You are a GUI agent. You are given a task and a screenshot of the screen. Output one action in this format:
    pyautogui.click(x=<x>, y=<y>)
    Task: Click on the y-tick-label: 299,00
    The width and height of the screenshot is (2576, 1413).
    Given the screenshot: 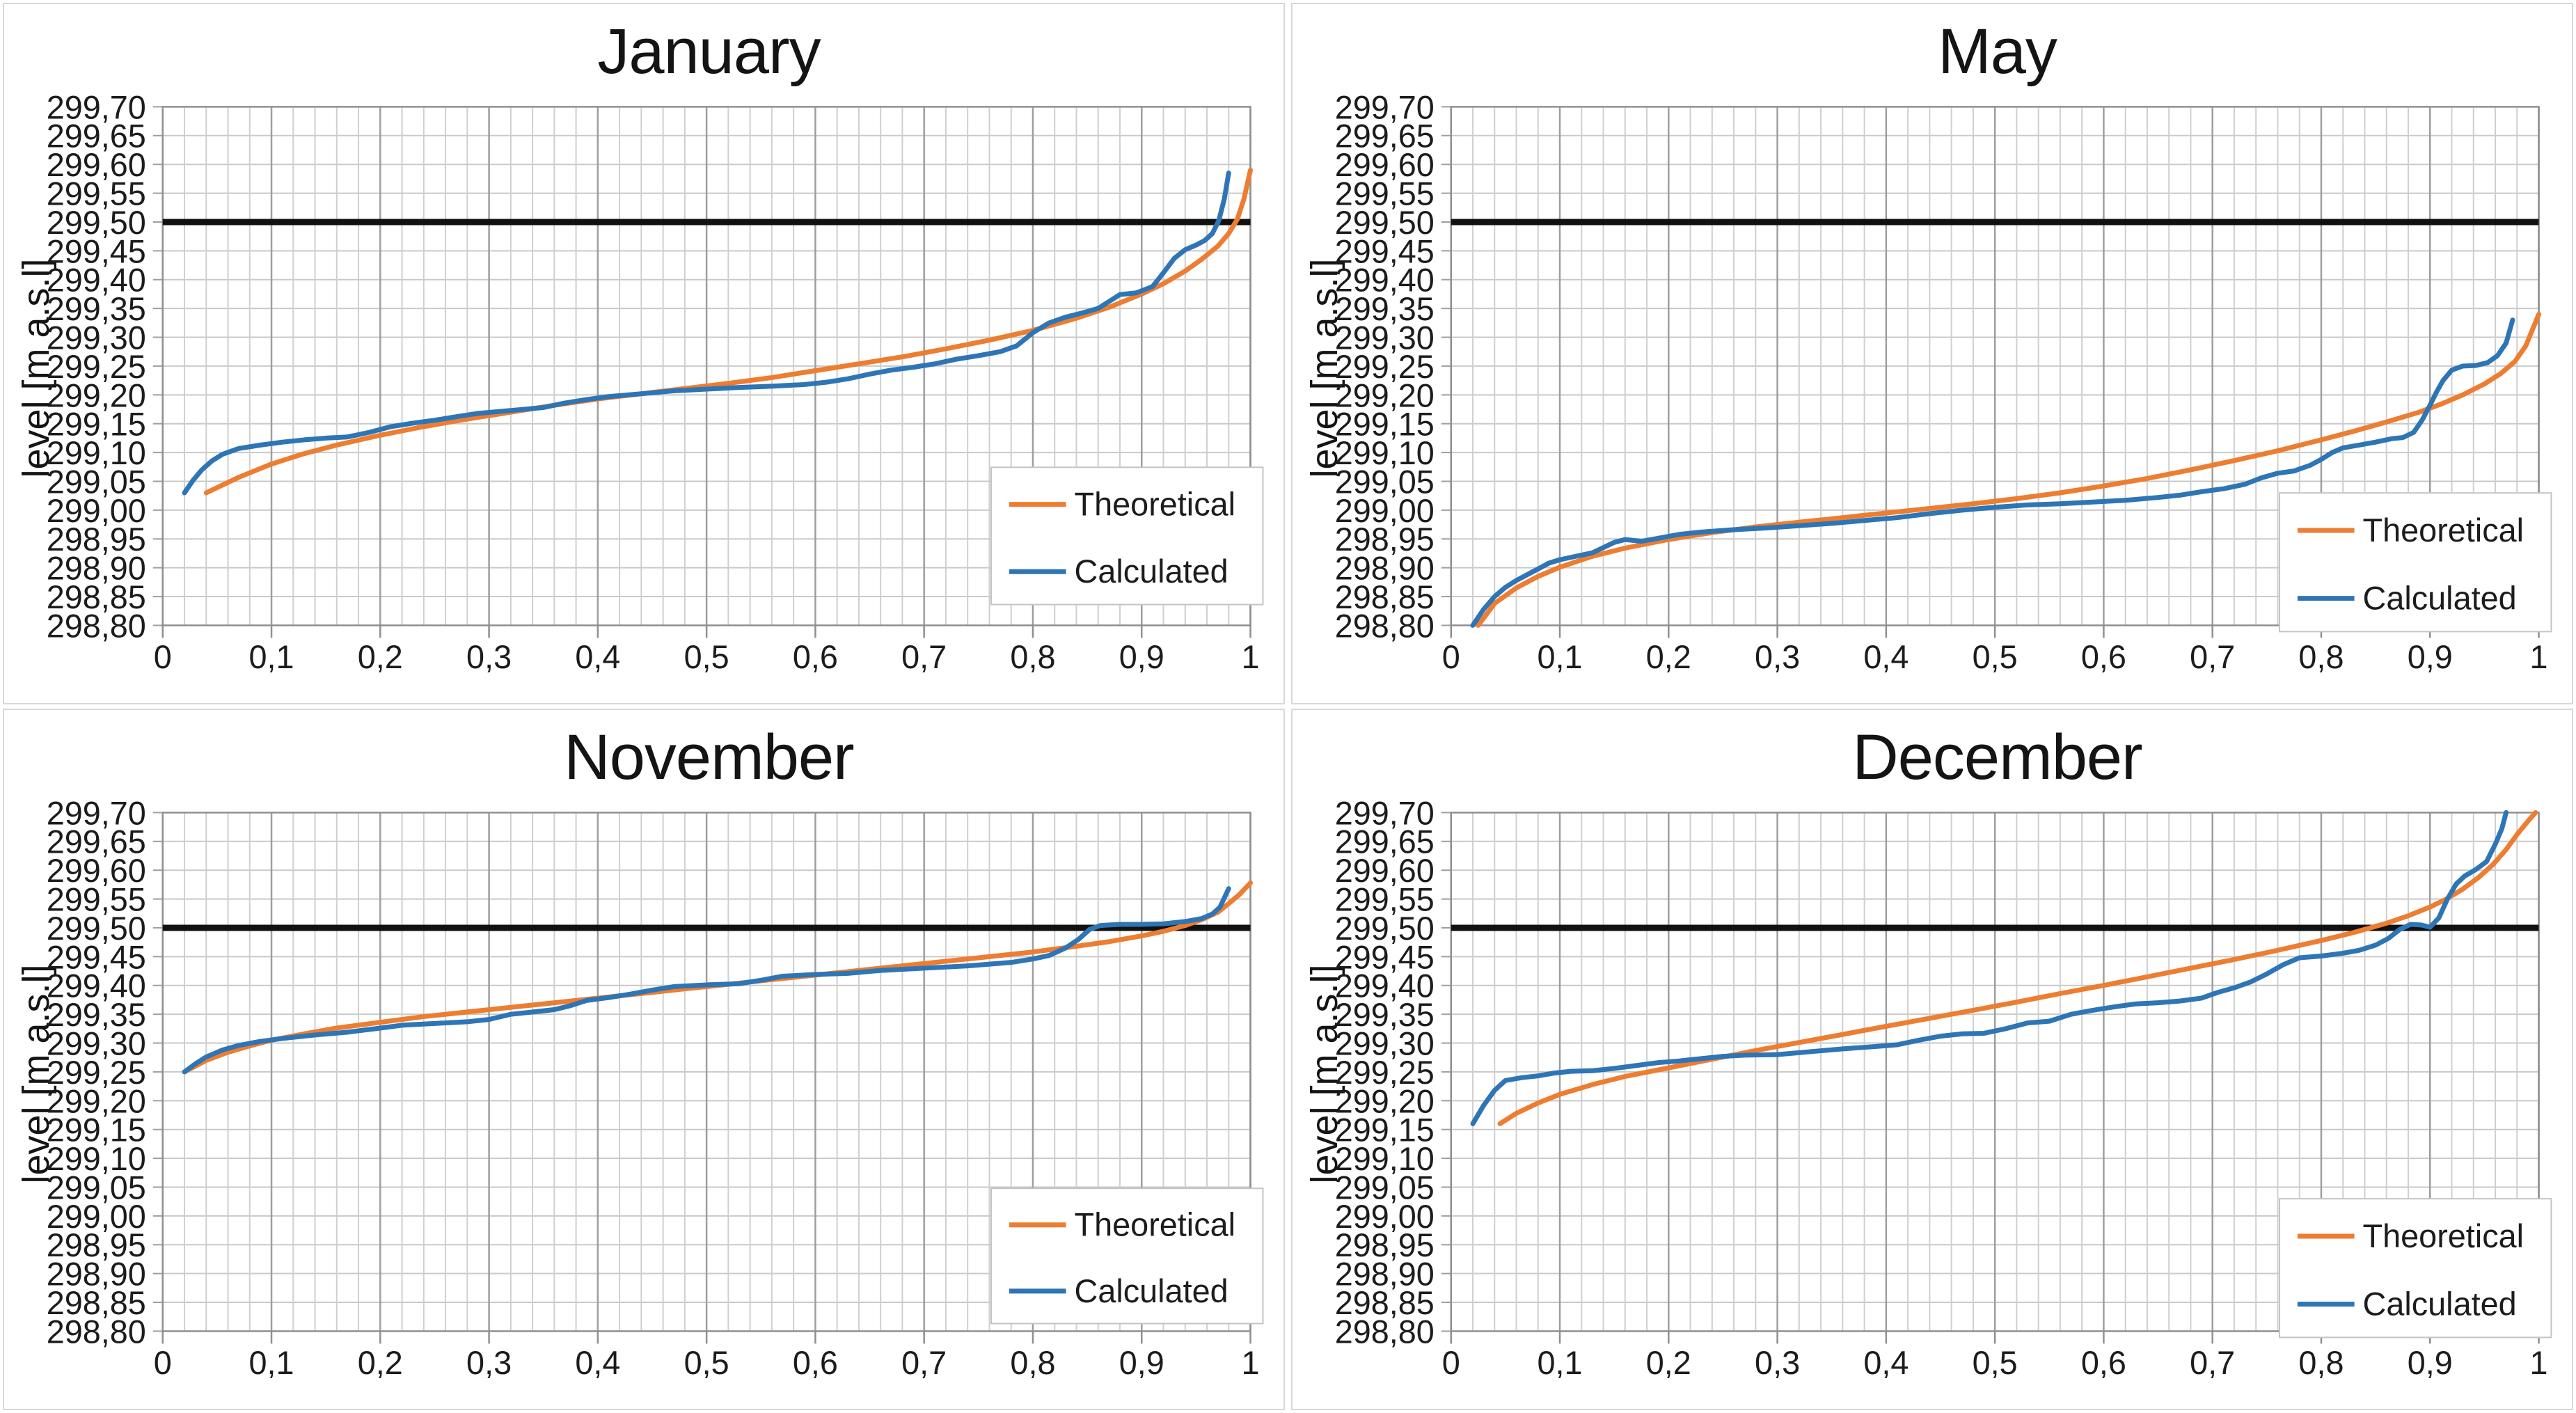 What is the action you would take?
    pyautogui.click(x=1385, y=1217)
    